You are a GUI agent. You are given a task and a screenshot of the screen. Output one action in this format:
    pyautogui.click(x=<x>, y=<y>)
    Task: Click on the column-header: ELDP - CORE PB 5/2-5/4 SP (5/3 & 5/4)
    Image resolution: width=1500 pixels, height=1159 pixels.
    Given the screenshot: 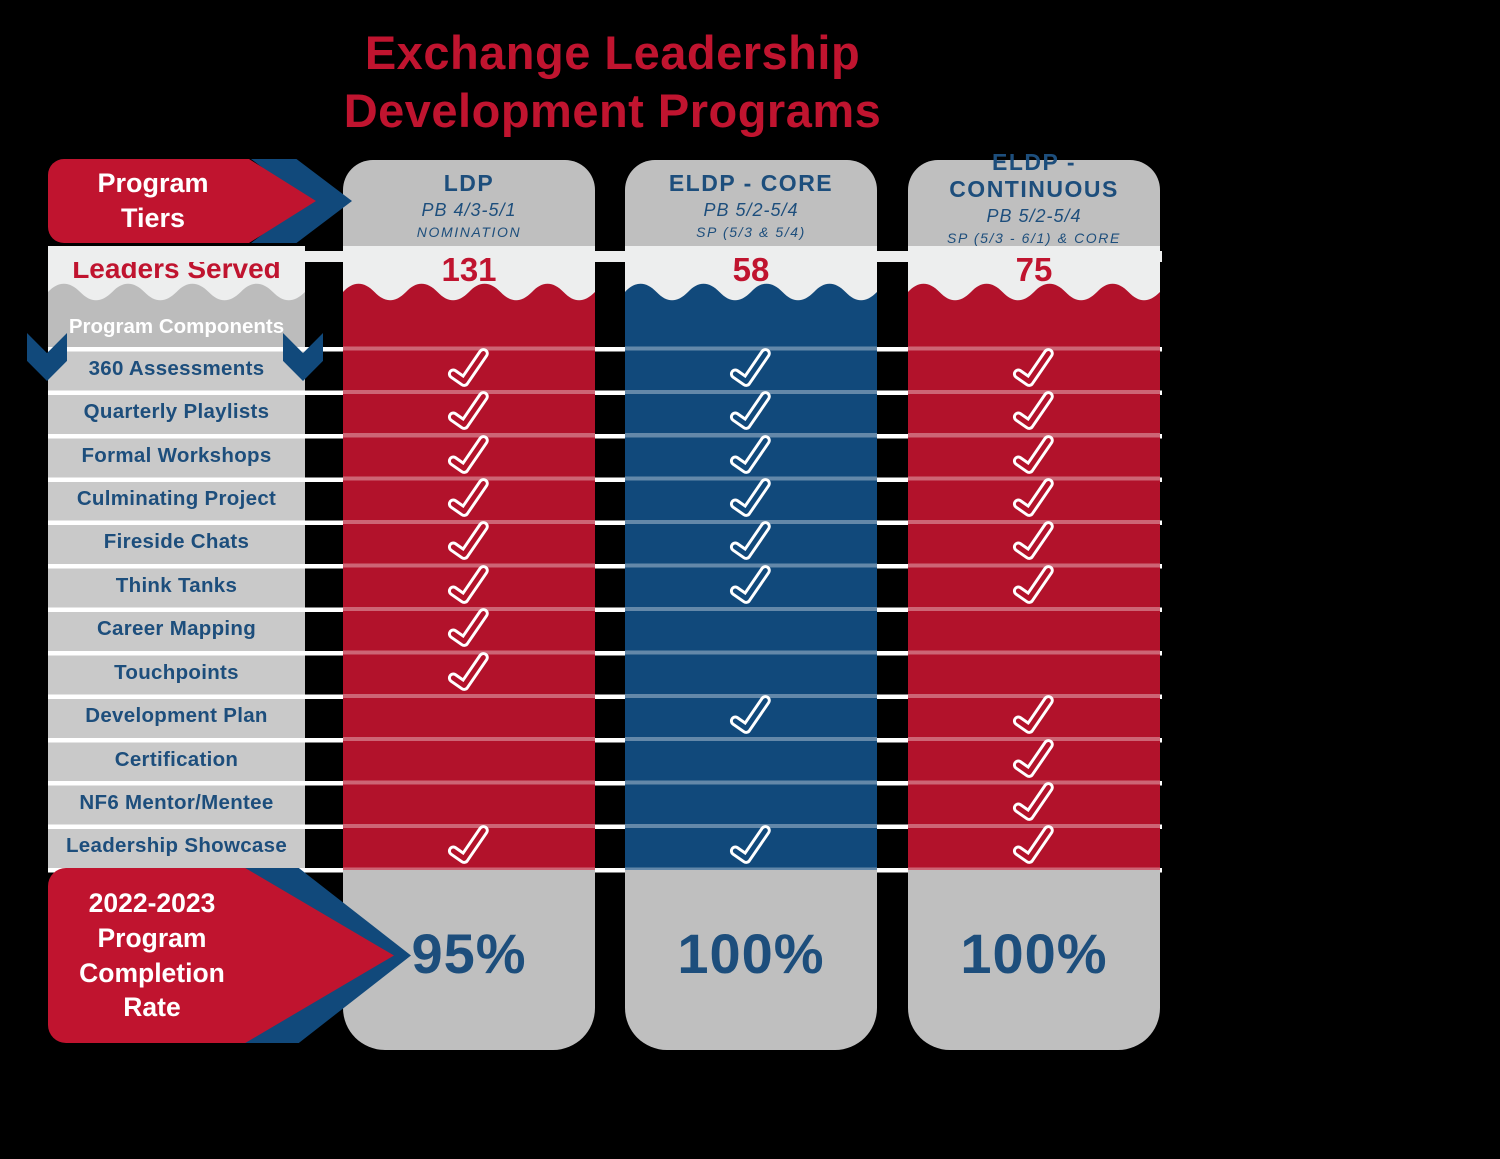 What is the action you would take?
    pyautogui.click(x=751, y=203)
    